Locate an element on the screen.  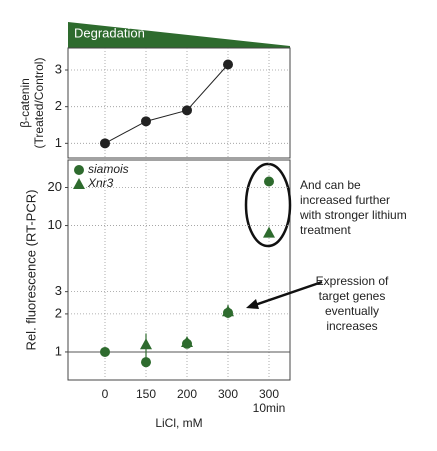
x-tick-label: 150 is located at coordinates (146, 394).